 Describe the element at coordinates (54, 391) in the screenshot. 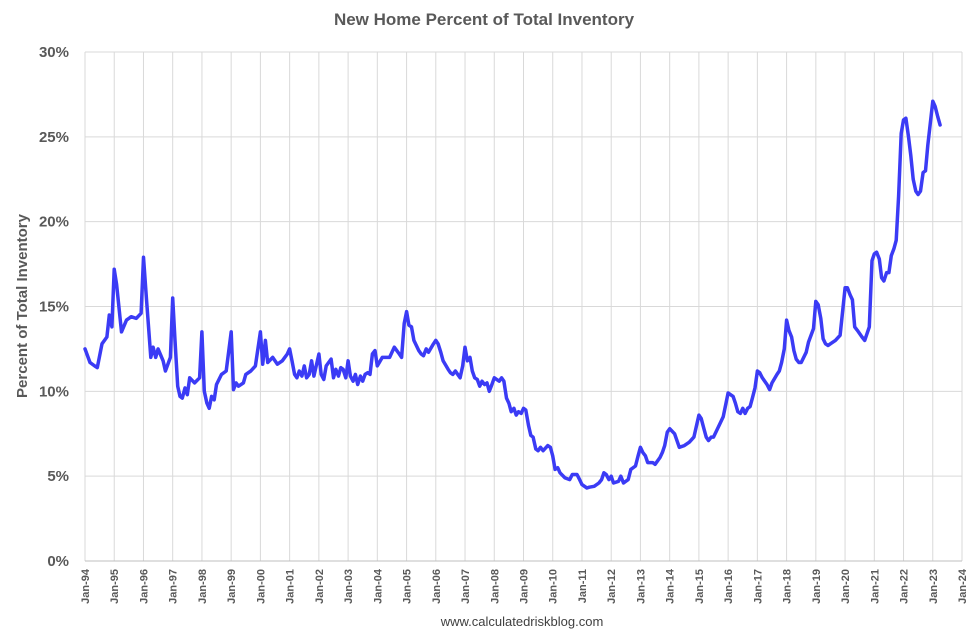

I see `y-tick-label: 10%` at that location.